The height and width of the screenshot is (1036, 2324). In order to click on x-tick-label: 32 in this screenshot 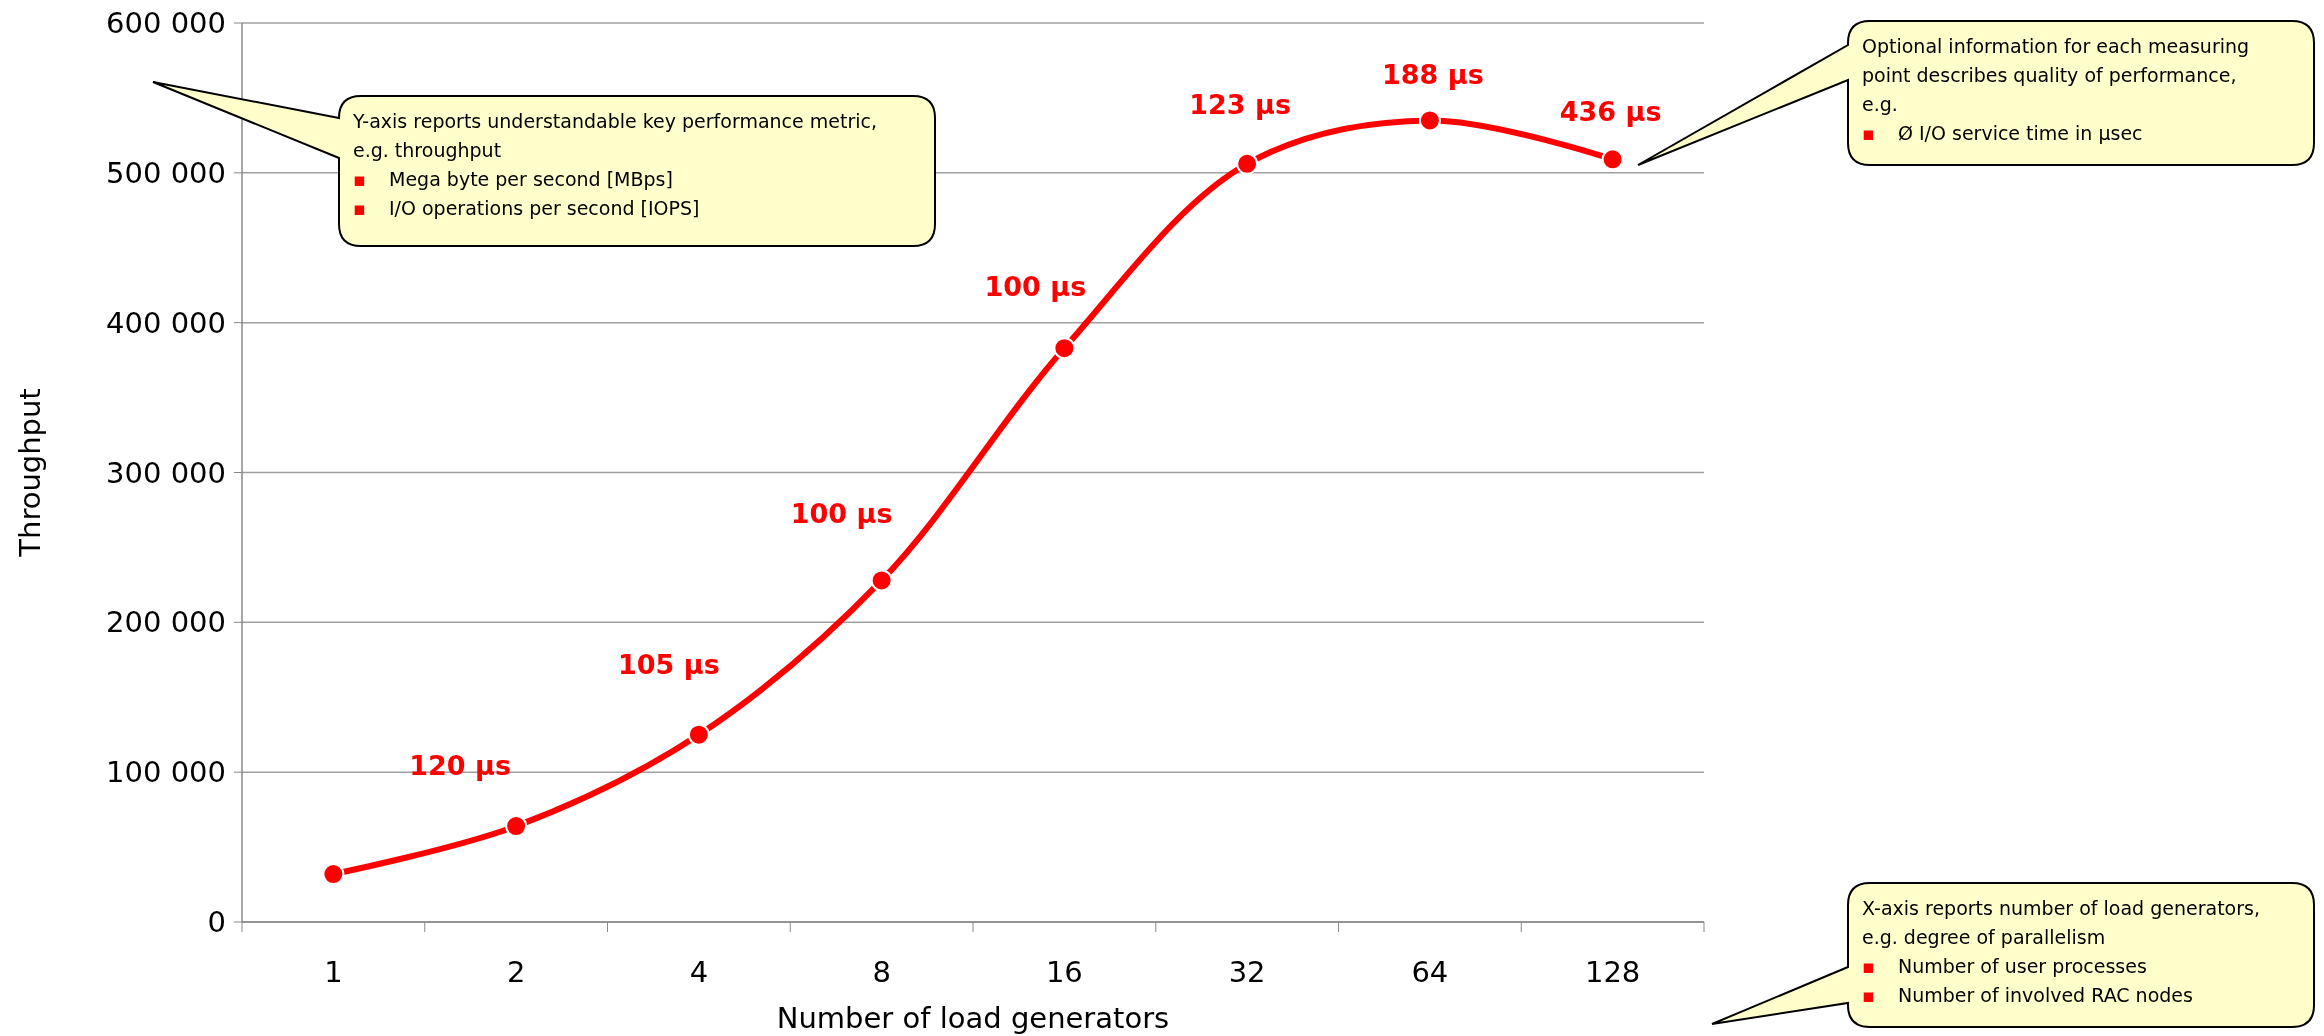, I will do `click(1247, 972)`.